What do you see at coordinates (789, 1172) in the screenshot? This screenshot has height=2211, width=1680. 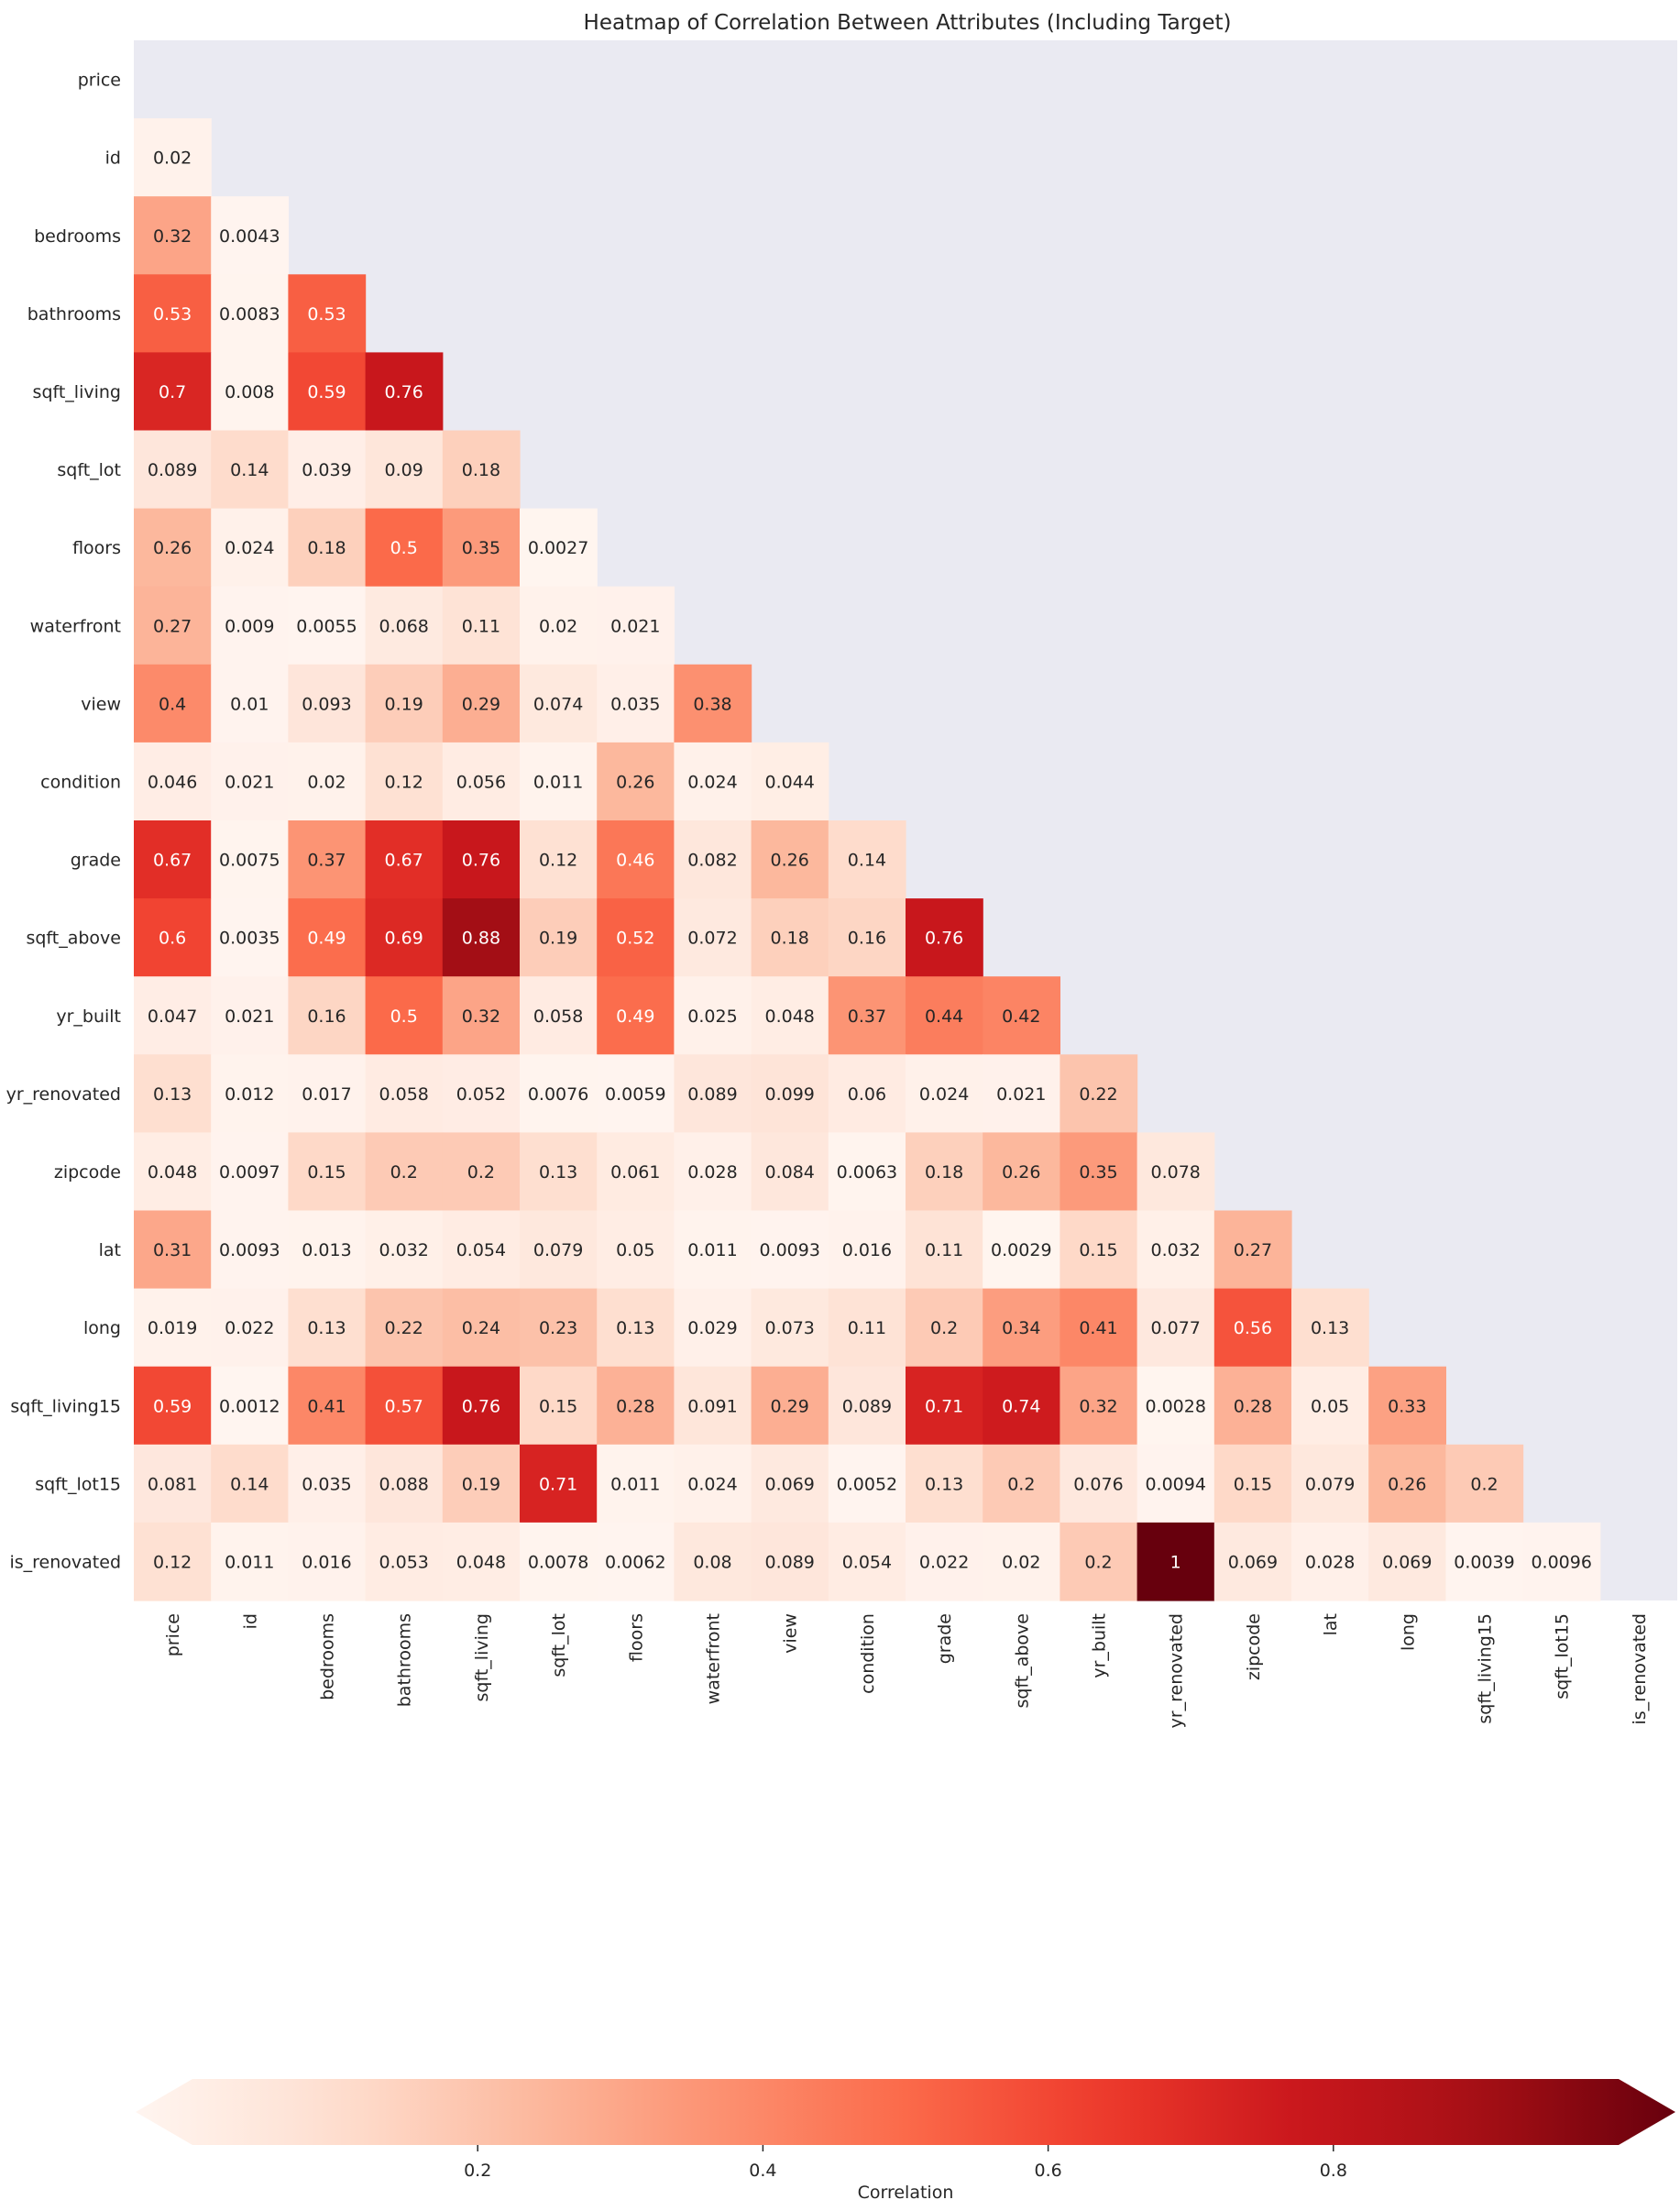 I see `heatmap-cell-label-zipcode-view: 0.084` at bounding box center [789, 1172].